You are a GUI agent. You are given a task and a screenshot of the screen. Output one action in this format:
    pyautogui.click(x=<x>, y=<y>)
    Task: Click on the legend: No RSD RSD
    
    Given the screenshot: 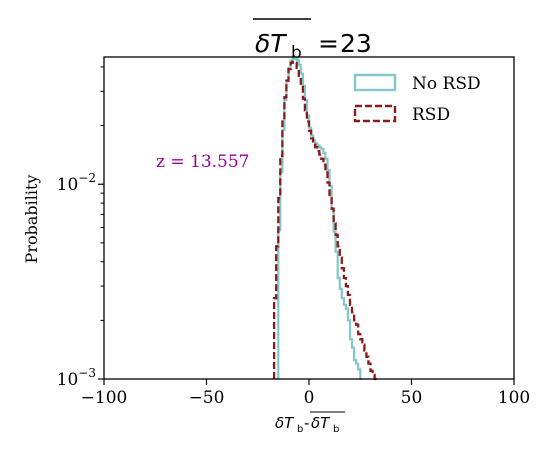 What is the action you would take?
    pyautogui.click(x=417, y=99)
    